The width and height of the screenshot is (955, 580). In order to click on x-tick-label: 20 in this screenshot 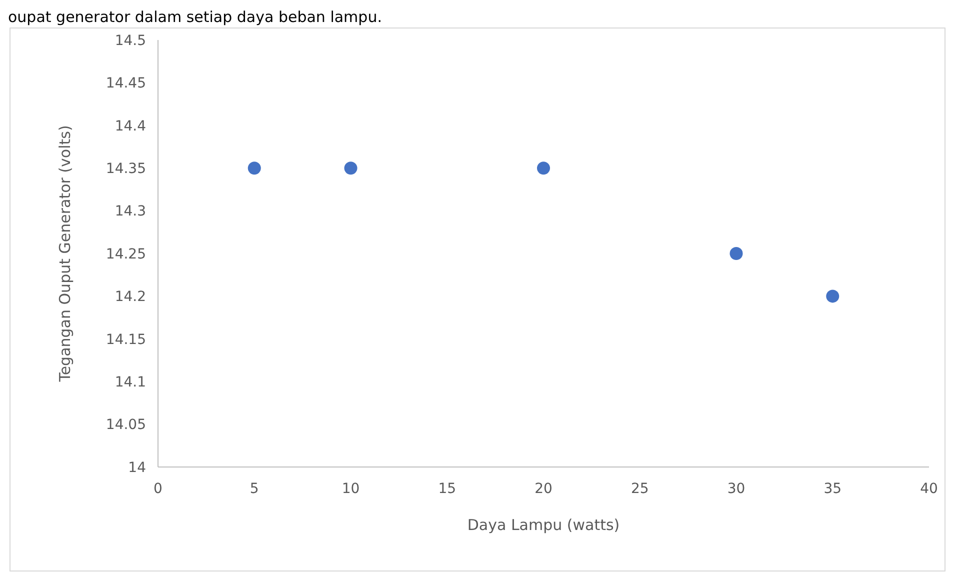, I will do `click(543, 489)`.